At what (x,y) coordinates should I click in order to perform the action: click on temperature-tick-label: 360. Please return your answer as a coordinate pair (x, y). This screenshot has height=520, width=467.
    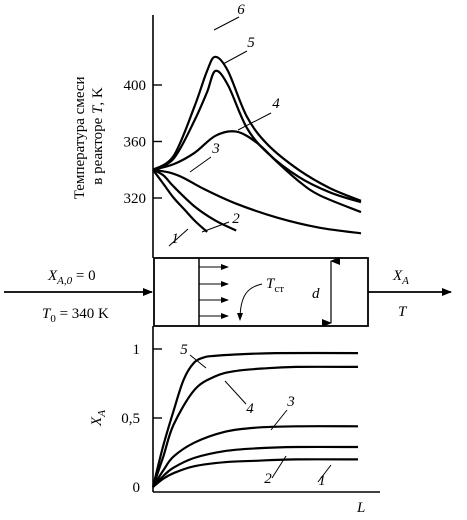
    Looking at the image, I should click on (135, 143).